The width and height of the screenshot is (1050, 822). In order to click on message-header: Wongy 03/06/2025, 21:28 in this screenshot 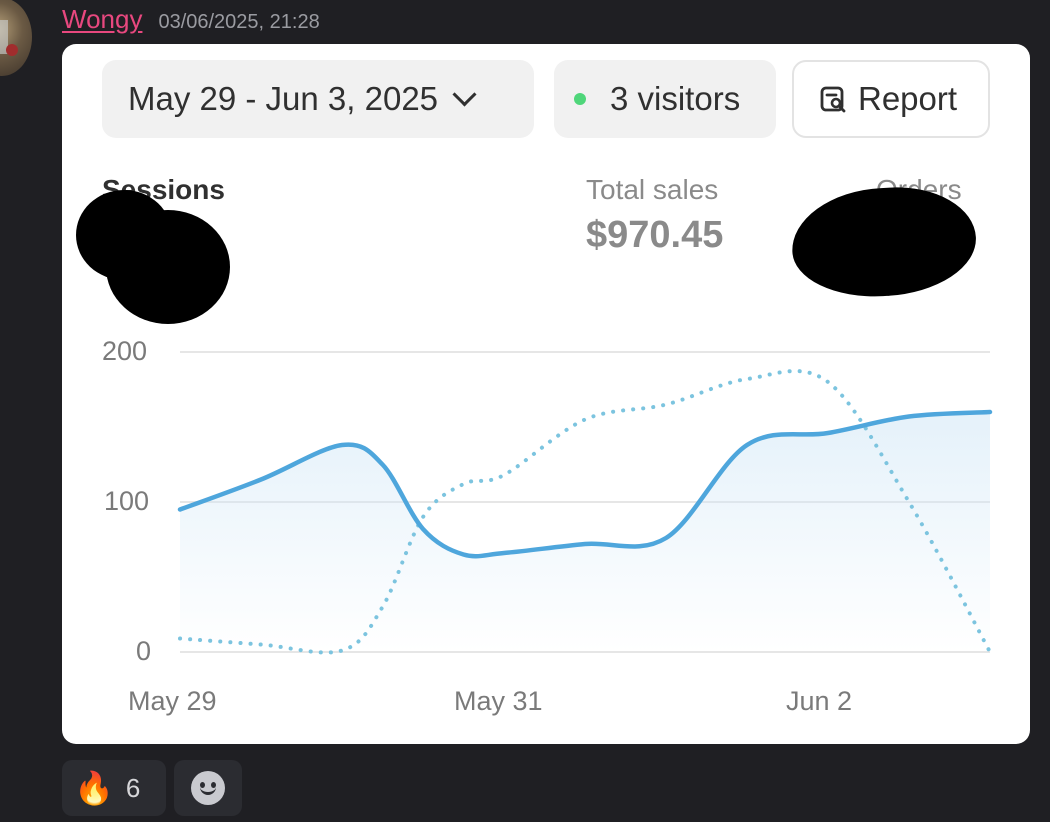, I will do `click(191, 20)`.